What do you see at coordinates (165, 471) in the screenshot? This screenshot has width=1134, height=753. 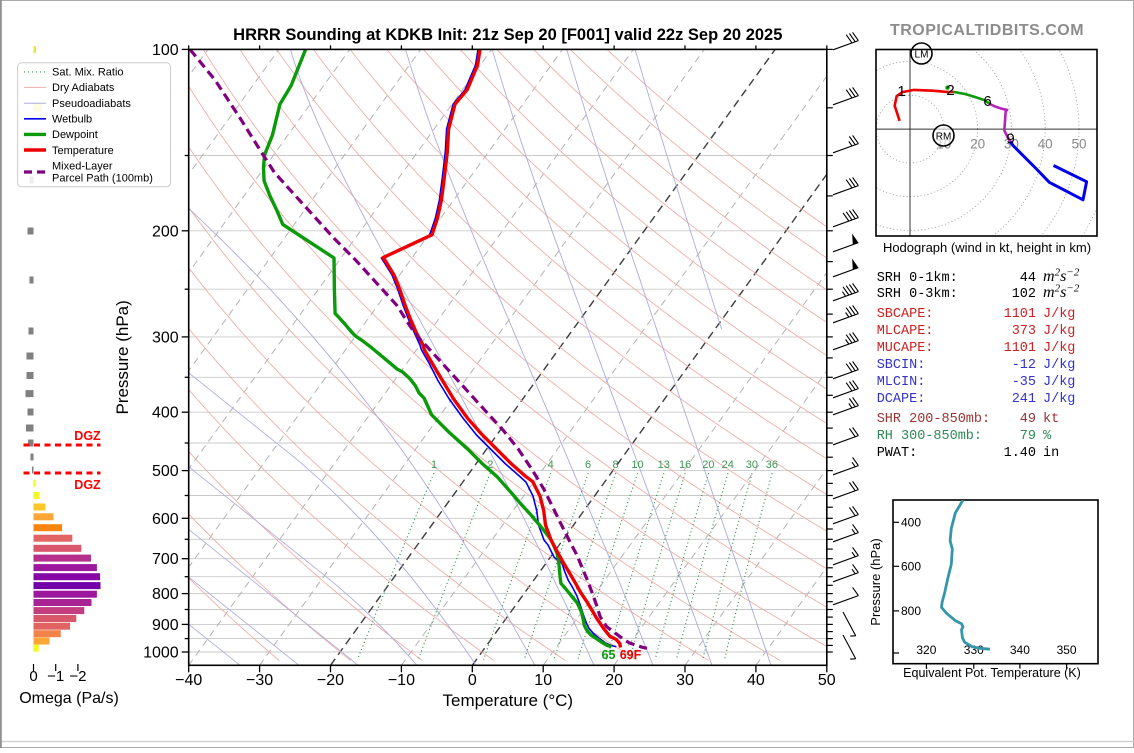 I see `svg-text: 500` at bounding box center [165, 471].